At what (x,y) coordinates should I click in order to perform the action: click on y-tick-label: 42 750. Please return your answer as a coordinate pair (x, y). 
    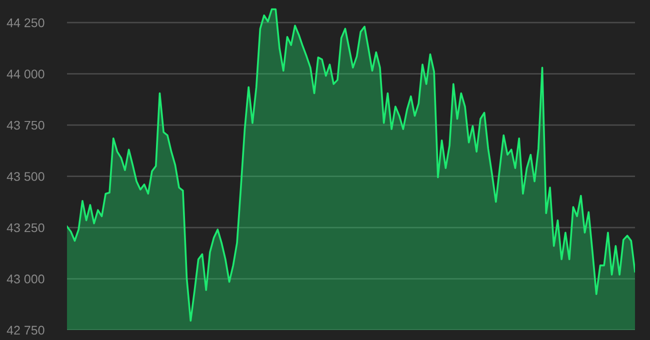
    Looking at the image, I should click on (25, 330).